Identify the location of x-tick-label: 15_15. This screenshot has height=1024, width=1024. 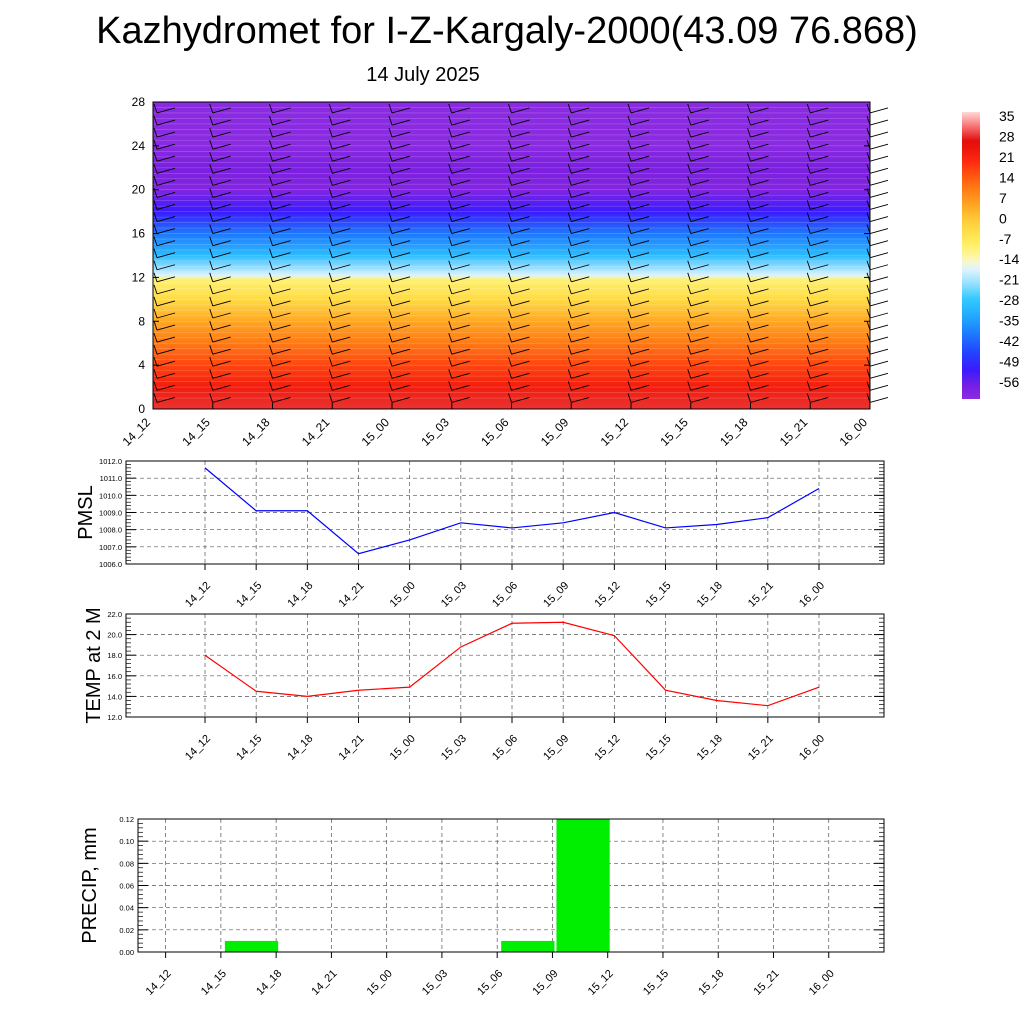
(656, 983).